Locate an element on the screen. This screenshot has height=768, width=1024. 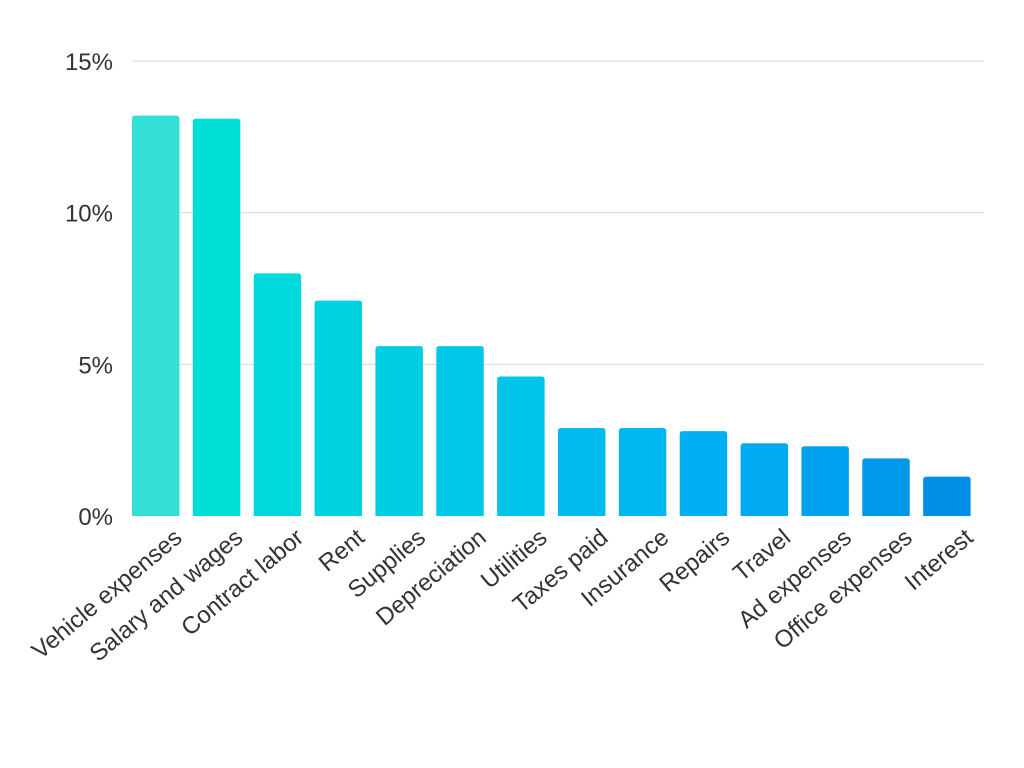
x-tick-label: Repairs is located at coordinates (694, 561).